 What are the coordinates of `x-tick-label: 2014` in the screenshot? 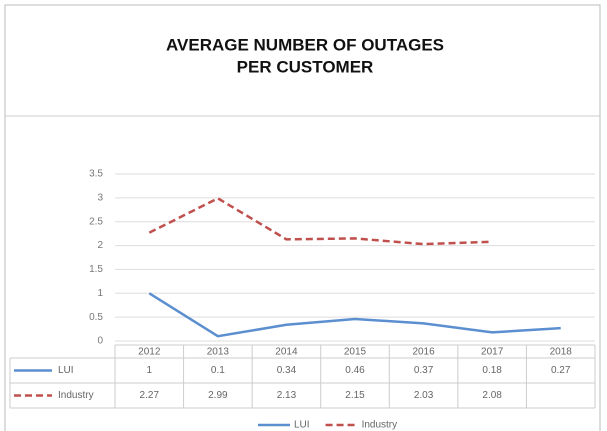 It's located at (286, 352).